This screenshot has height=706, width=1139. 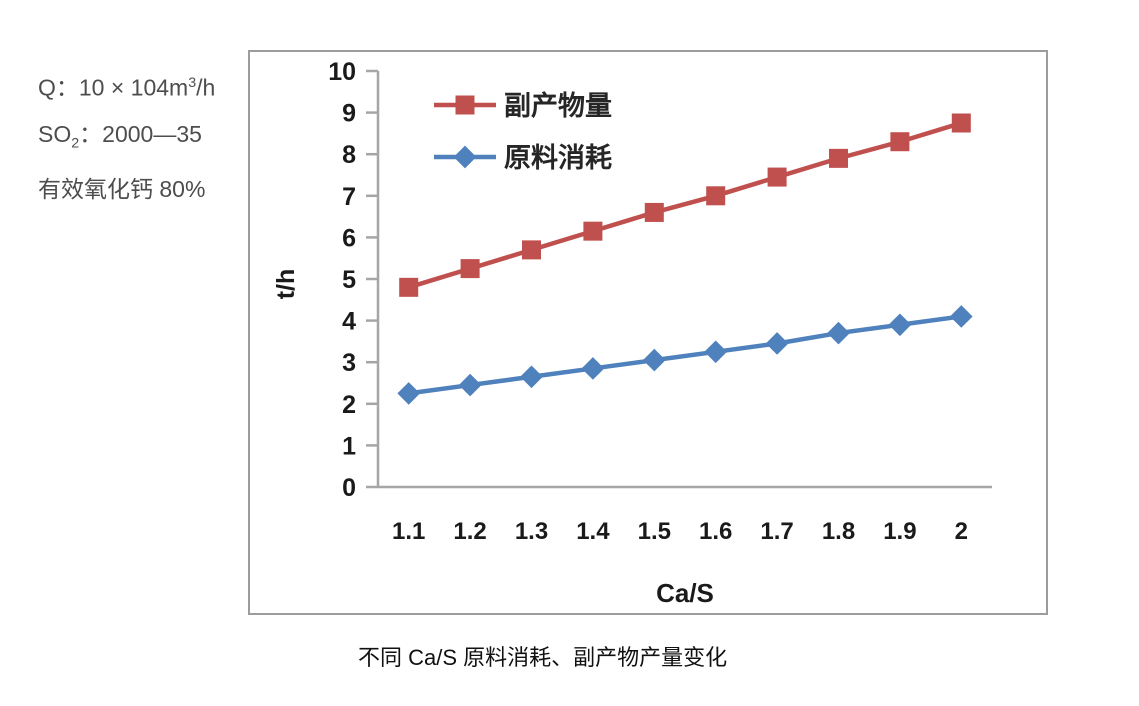 What do you see at coordinates (531, 531) in the screenshot?
I see `x-tick-label: 1.3` at bounding box center [531, 531].